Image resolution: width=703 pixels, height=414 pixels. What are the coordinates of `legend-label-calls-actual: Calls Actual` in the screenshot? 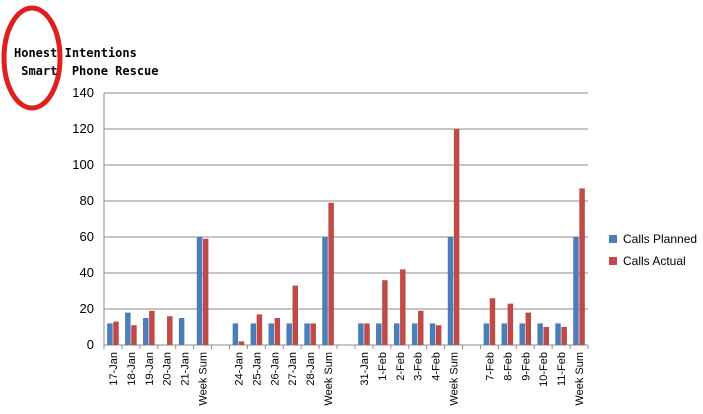 It's located at (654, 261).